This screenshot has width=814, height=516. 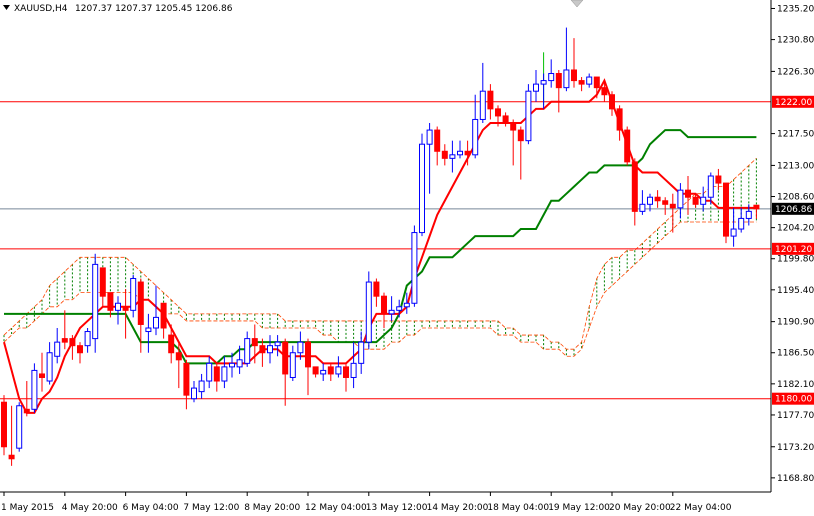 I want to click on y-tick-label: 1173.20, so click(x=795, y=448).